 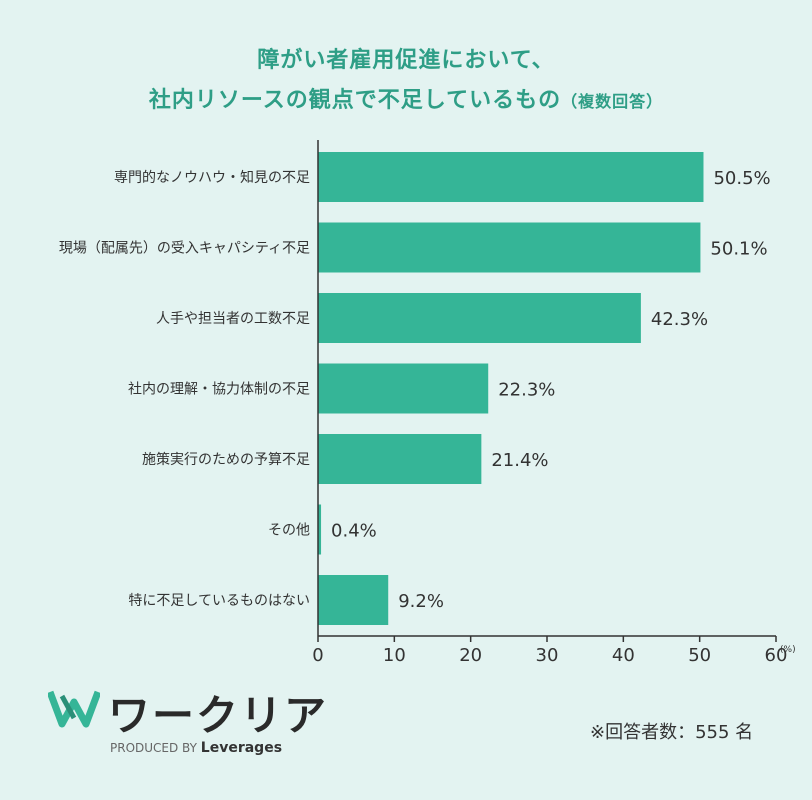 What do you see at coordinates (354, 531) in the screenshot?
I see `value-label: 0.4%` at bounding box center [354, 531].